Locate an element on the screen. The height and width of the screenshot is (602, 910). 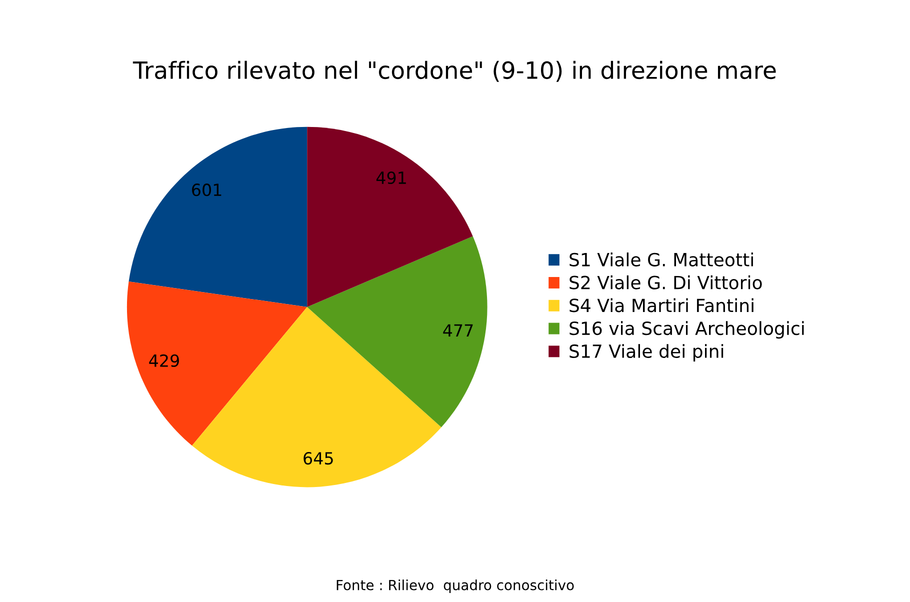
data-label: 477 is located at coordinates (458, 330).